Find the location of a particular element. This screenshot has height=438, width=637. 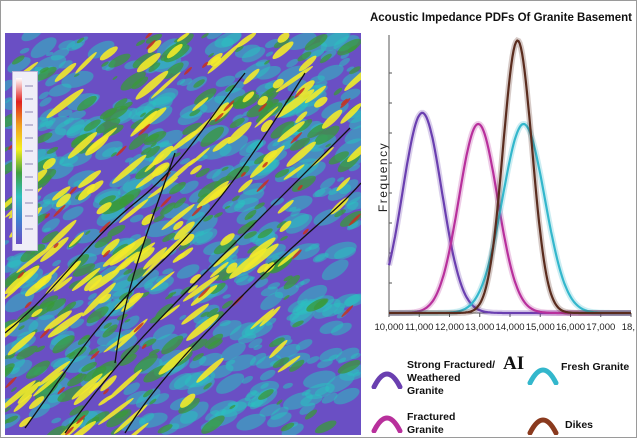

x-tick-label: 10,000 is located at coordinates (388, 327).